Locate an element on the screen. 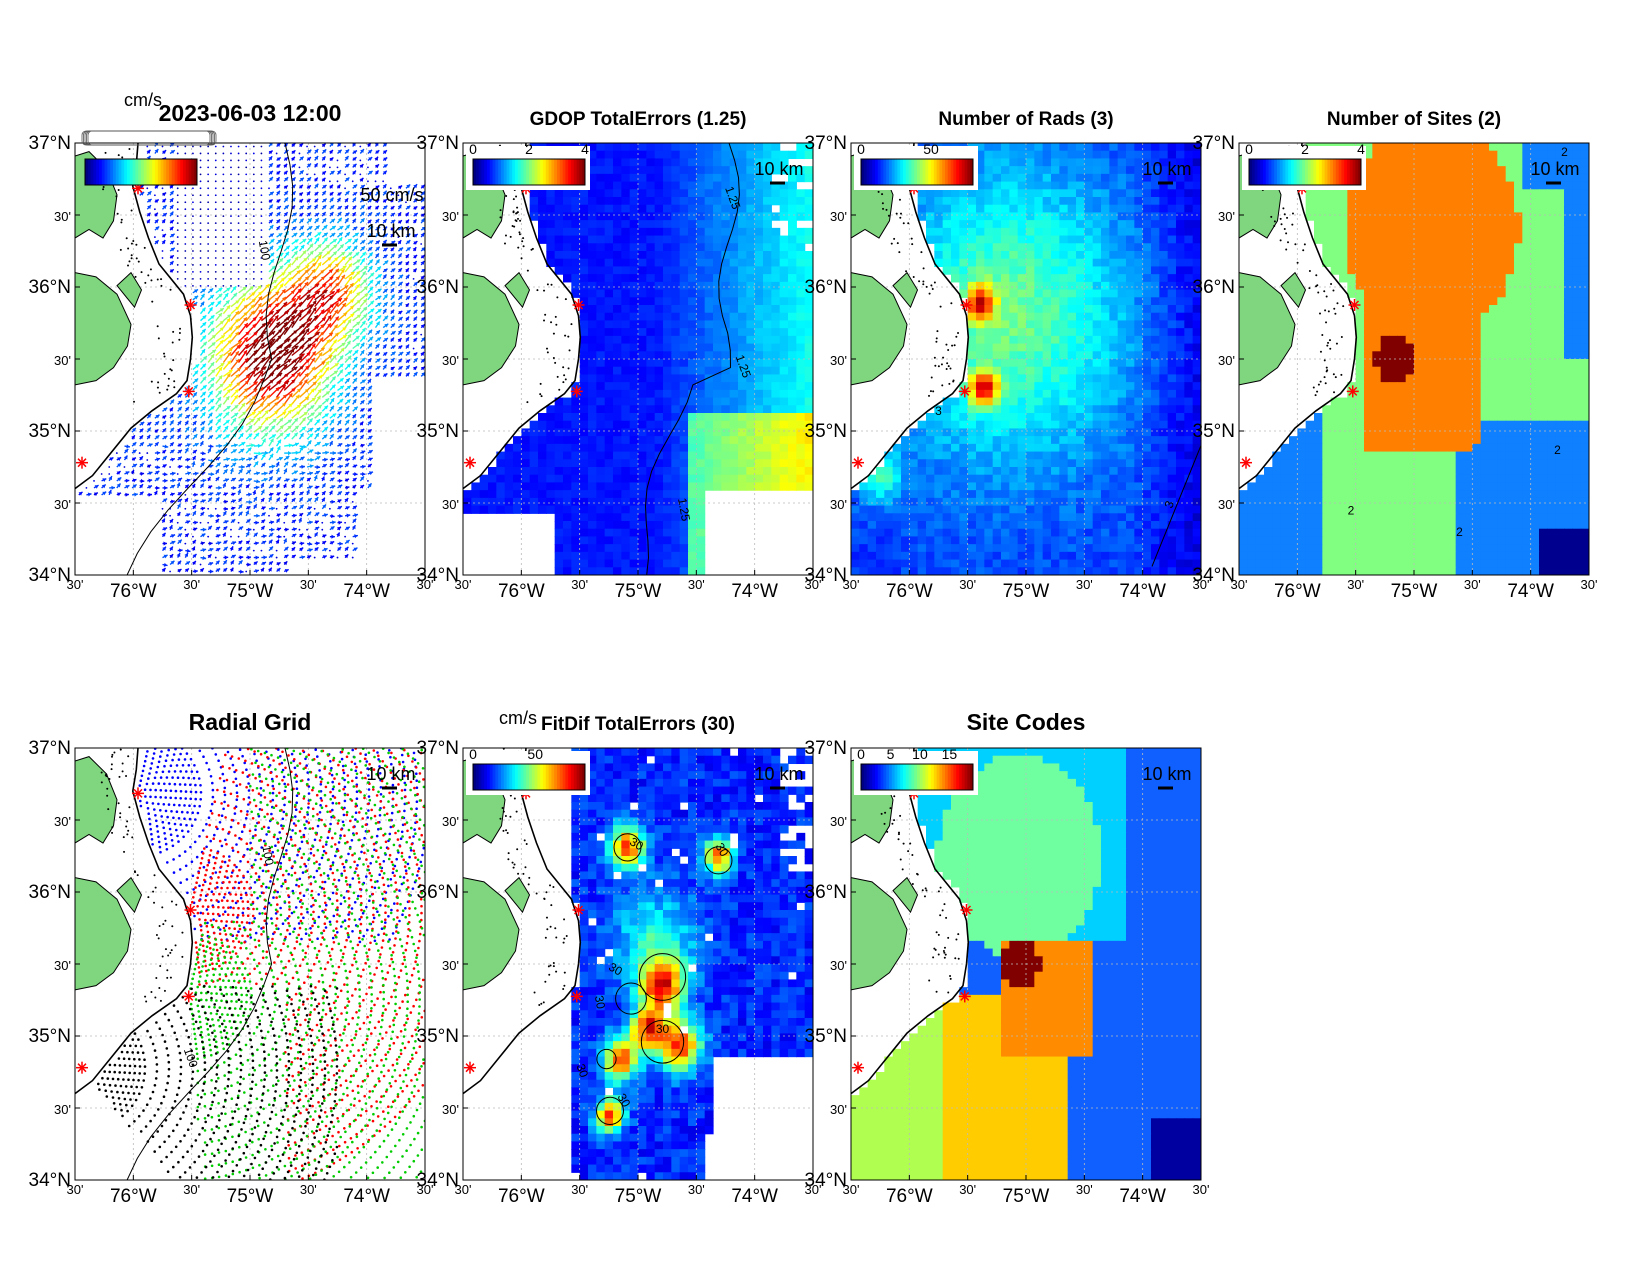 Image resolution: width=1650 pixels, height=1280 pixels. contour-label: 3 is located at coordinates (938, 411).